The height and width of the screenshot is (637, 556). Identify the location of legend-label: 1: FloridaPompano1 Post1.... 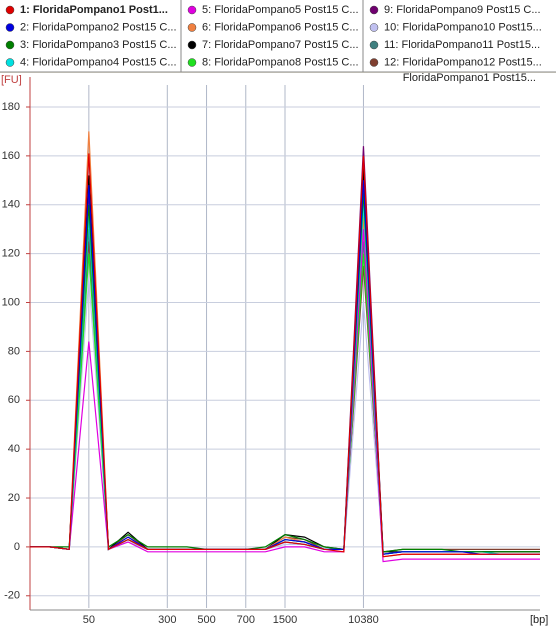
(94, 10).